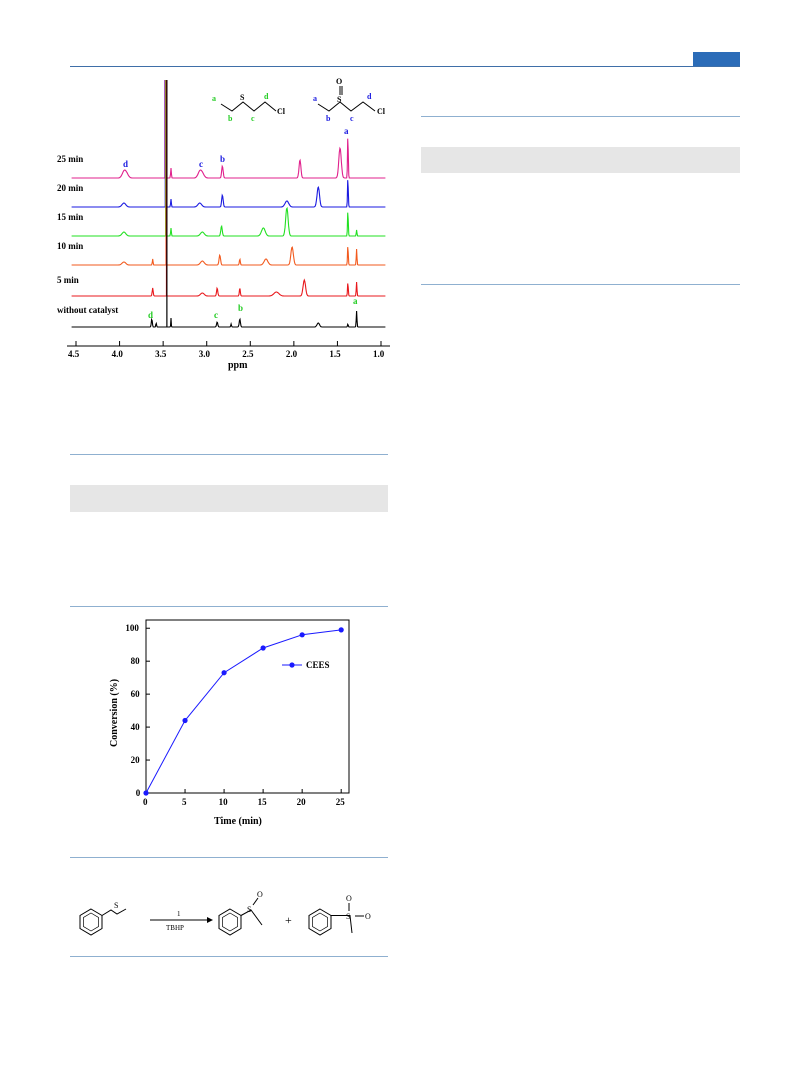  What do you see at coordinates (292, 354) in the screenshot?
I see `nmr-tick-label: 2.0` at bounding box center [292, 354].